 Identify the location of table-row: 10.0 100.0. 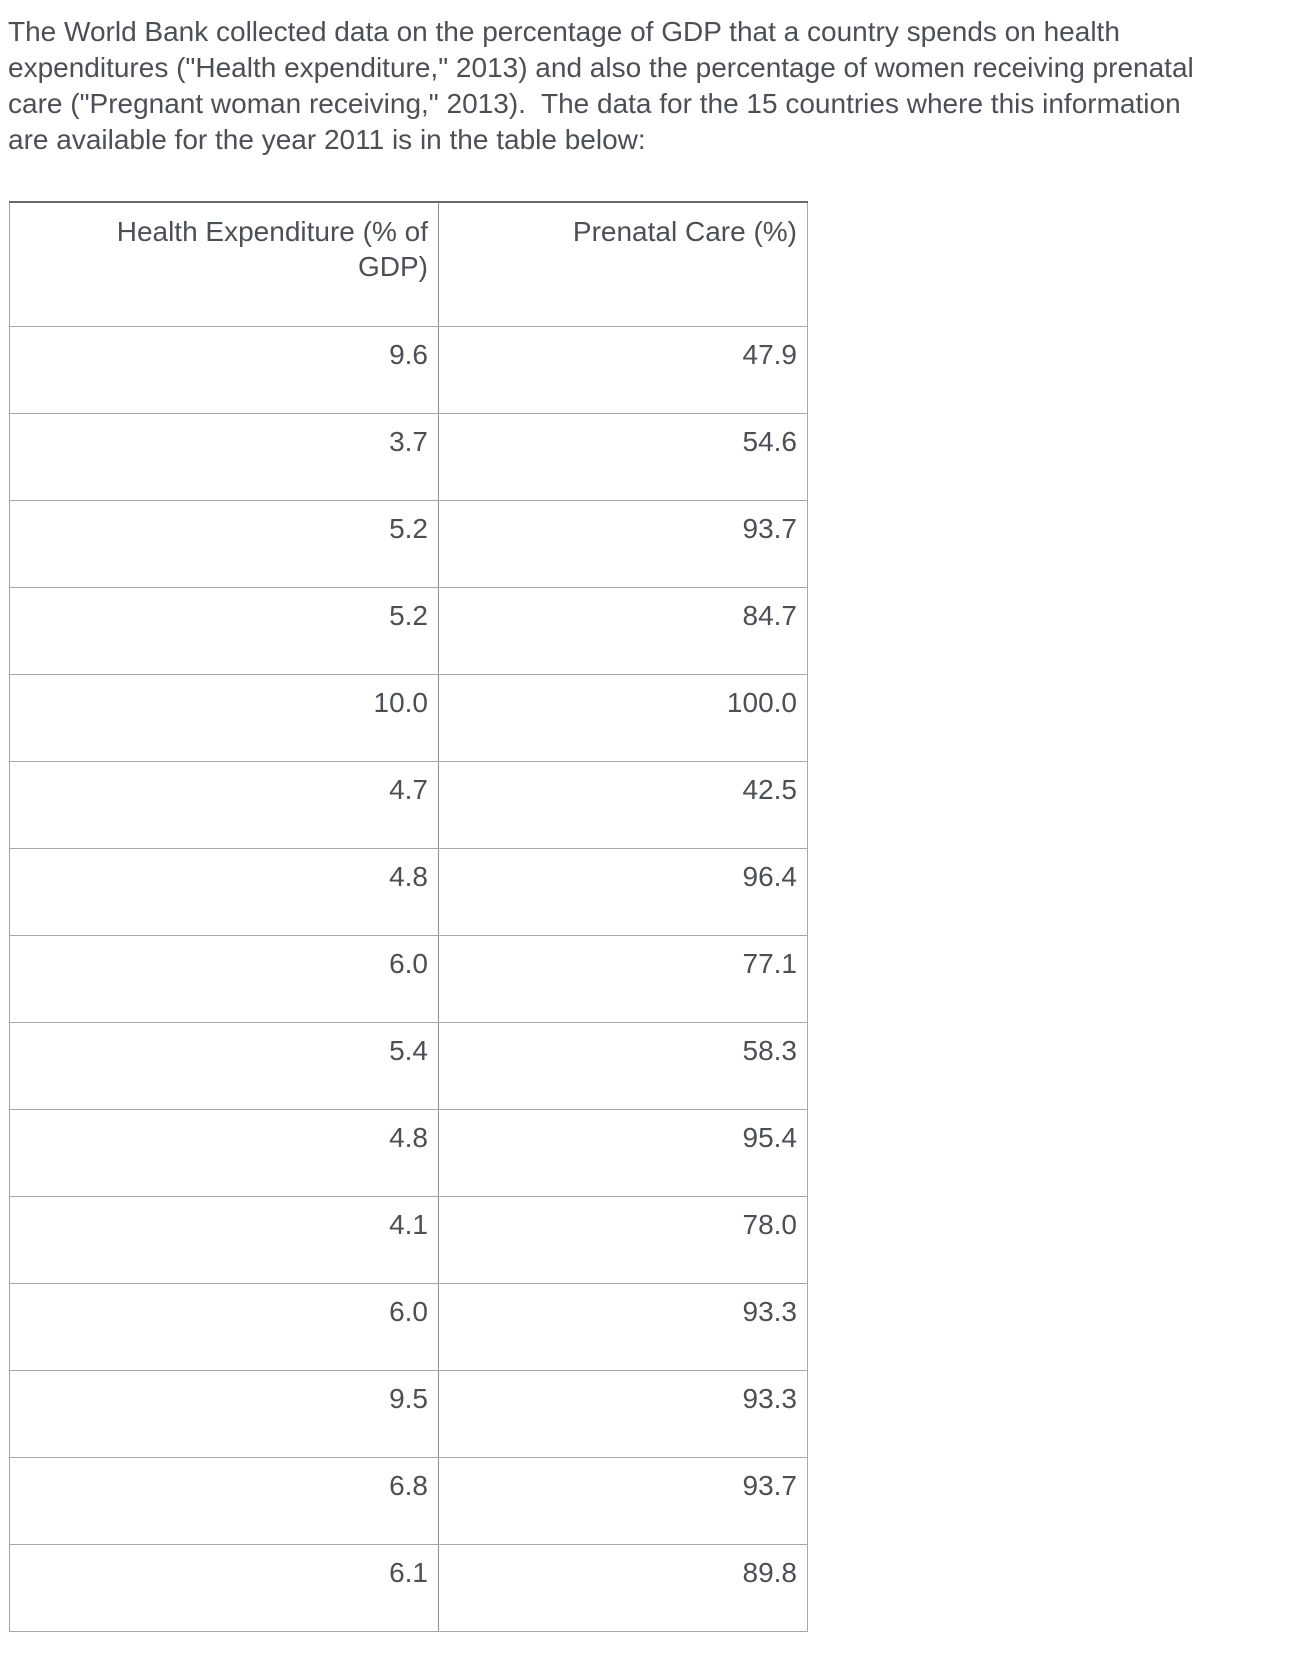
(408, 717).